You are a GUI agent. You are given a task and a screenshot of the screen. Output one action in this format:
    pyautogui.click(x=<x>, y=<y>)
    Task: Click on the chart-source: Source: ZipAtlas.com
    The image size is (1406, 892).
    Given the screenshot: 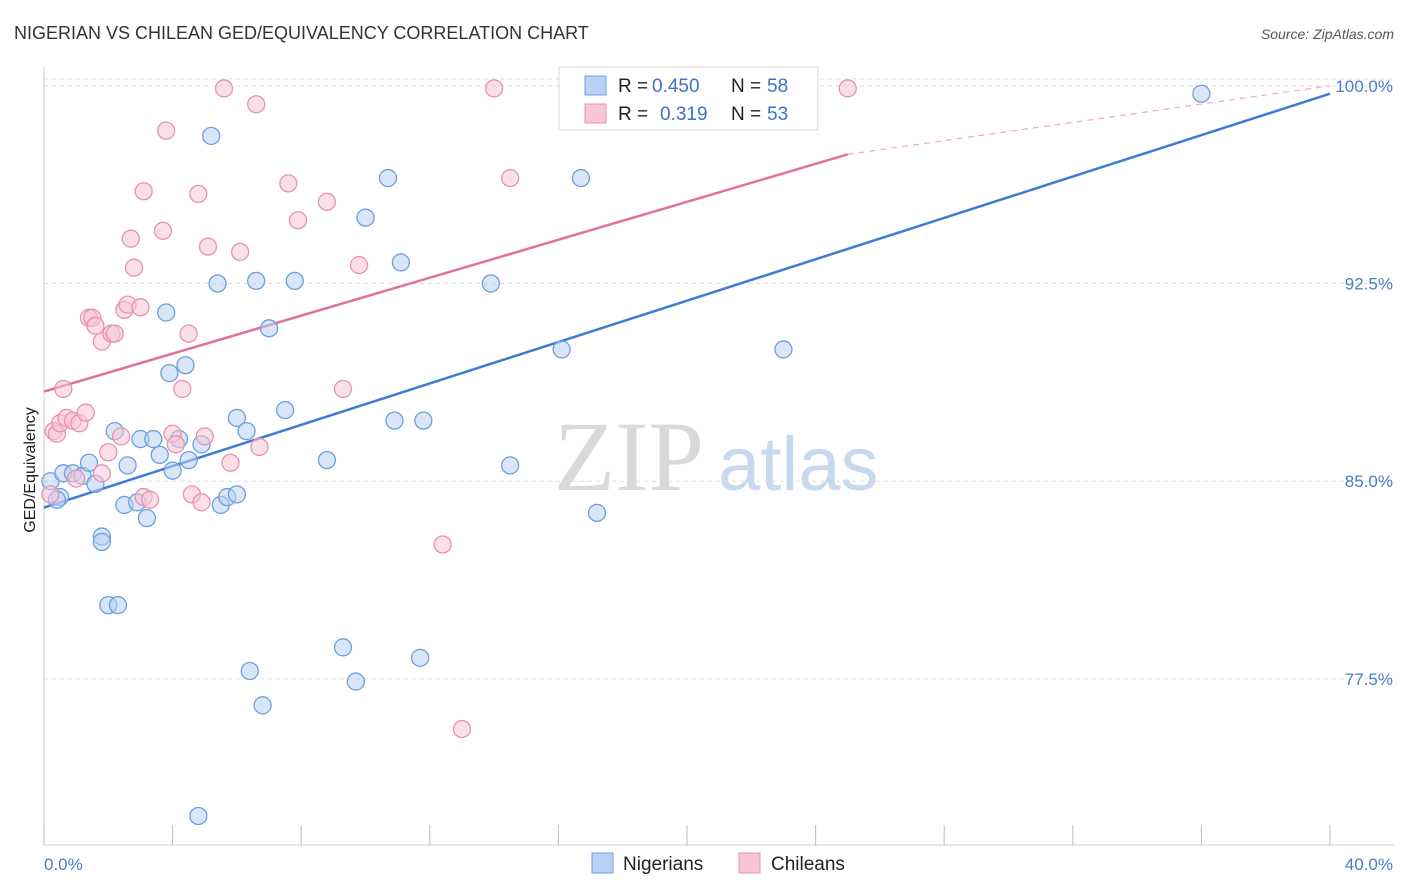 What is the action you would take?
    pyautogui.click(x=1327, y=34)
    